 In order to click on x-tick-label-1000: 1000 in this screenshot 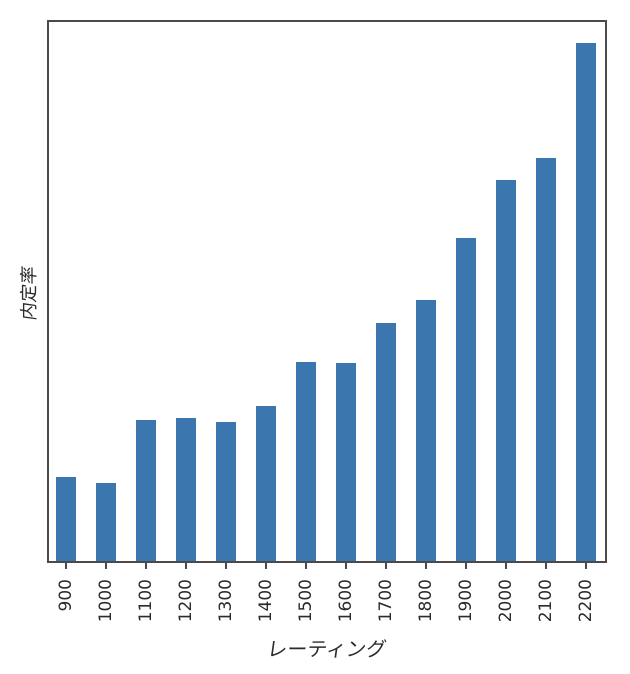, I will do `click(106, 601)`.